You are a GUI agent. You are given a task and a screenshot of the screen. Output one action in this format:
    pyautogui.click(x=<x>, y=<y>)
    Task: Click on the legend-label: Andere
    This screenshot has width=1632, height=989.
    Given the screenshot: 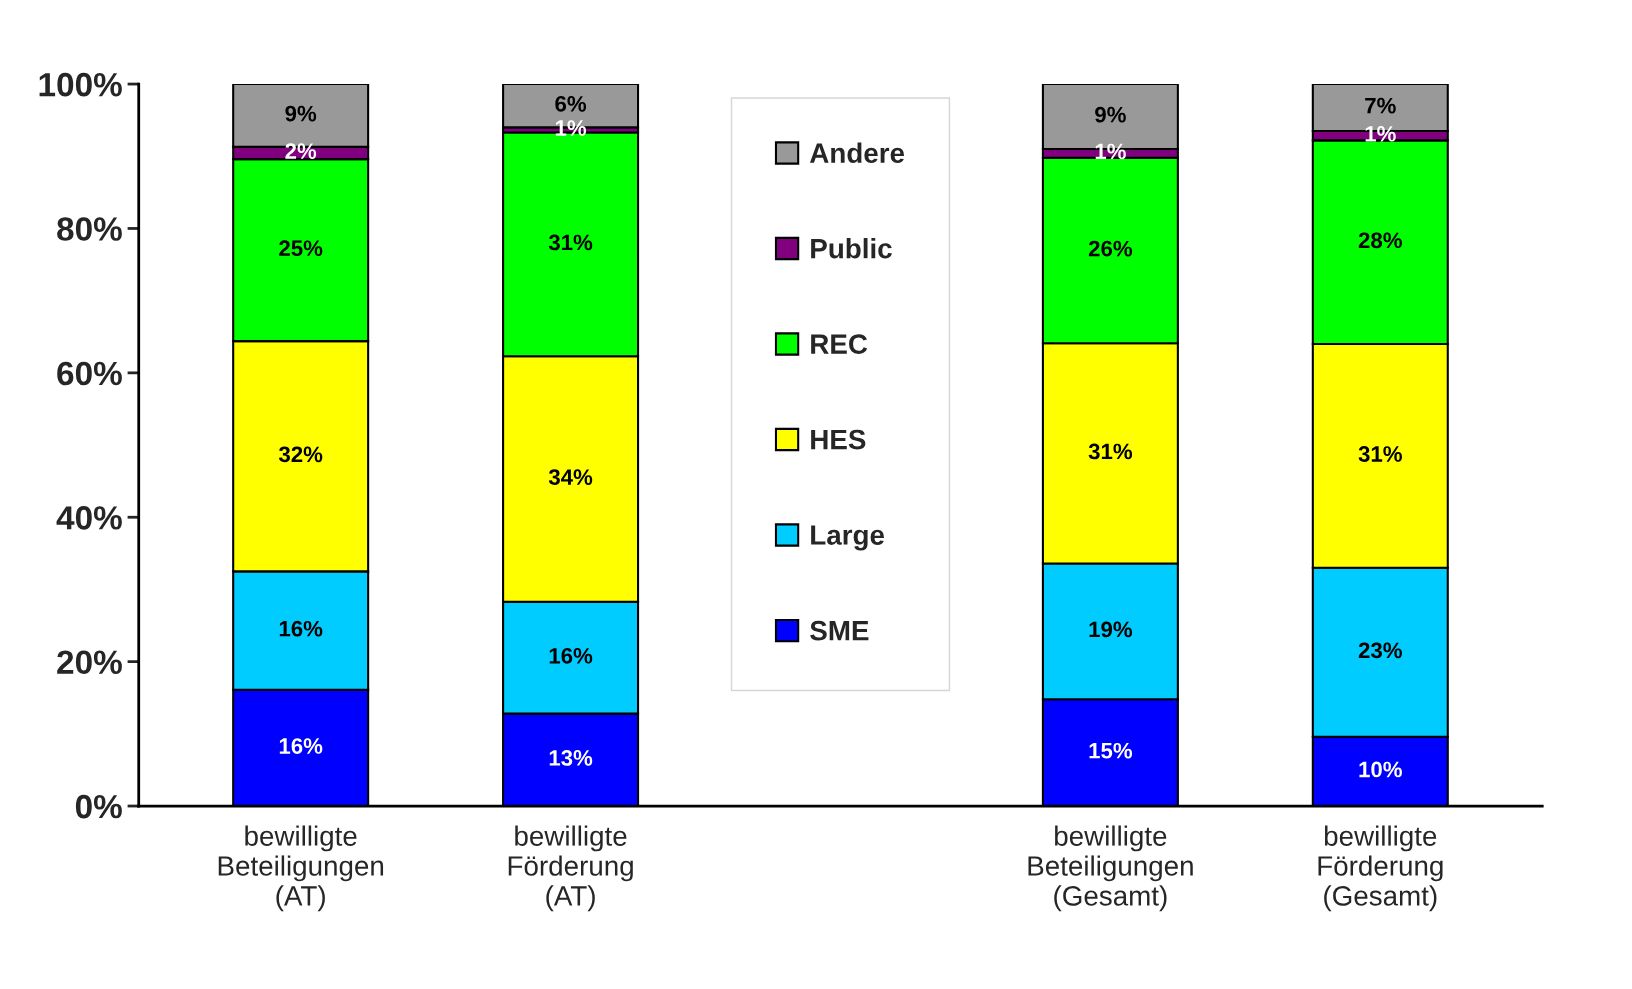 What is the action you would take?
    pyautogui.click(x=857, y=152)
    